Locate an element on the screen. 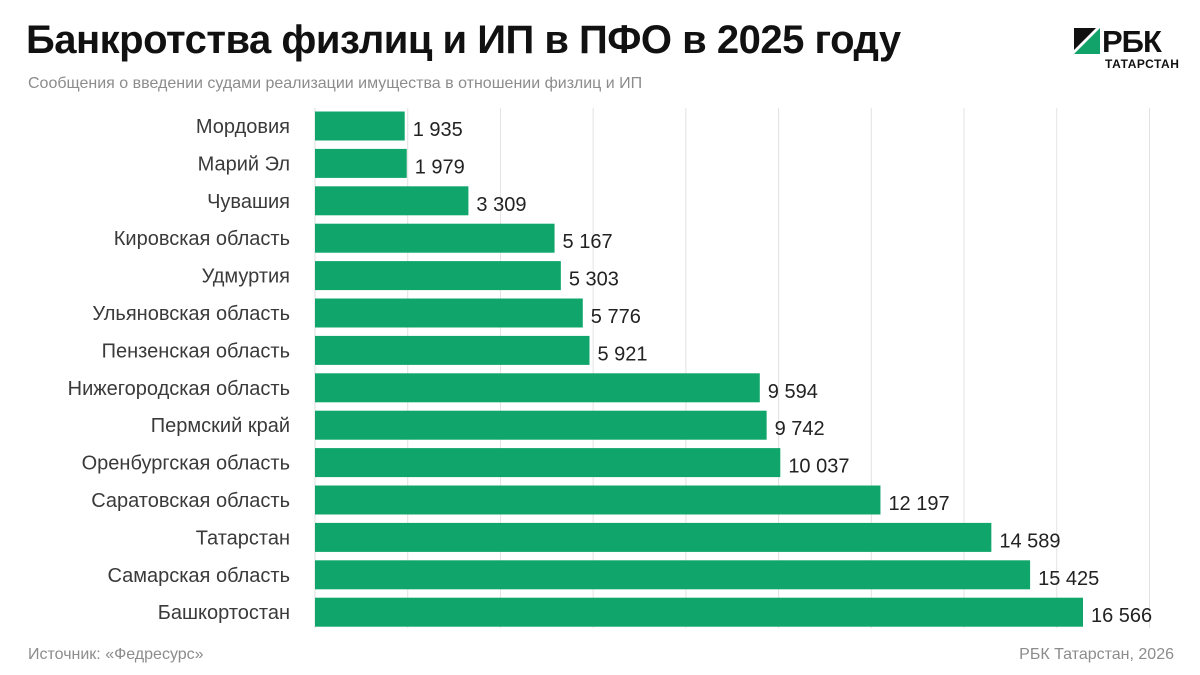 The image size is (1200, 675). logo-wordmark: РБК is located at coordinates (1132, 41).